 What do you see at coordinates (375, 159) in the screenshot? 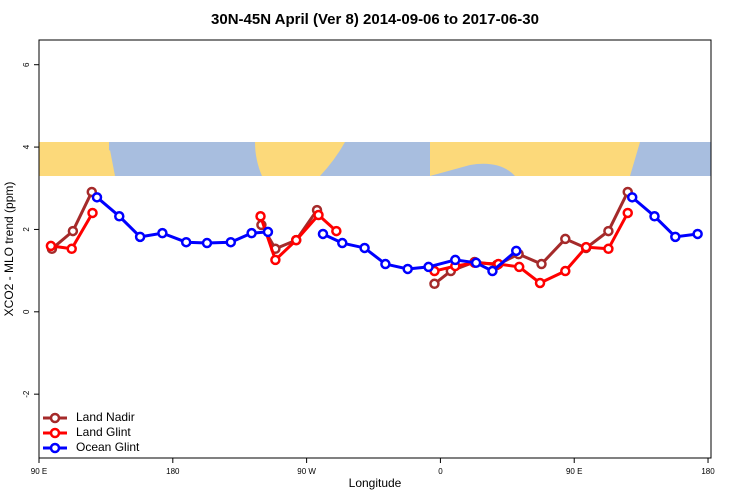
I see `map-band` at bounding box center [375, 159].